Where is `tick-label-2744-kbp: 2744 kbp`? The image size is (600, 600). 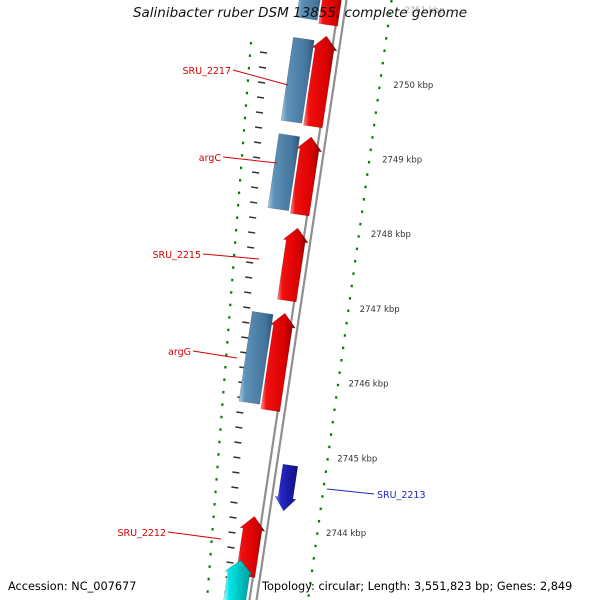
tick-label-2744-kbp: 2744 kbp is located at coordinates (346, 534).